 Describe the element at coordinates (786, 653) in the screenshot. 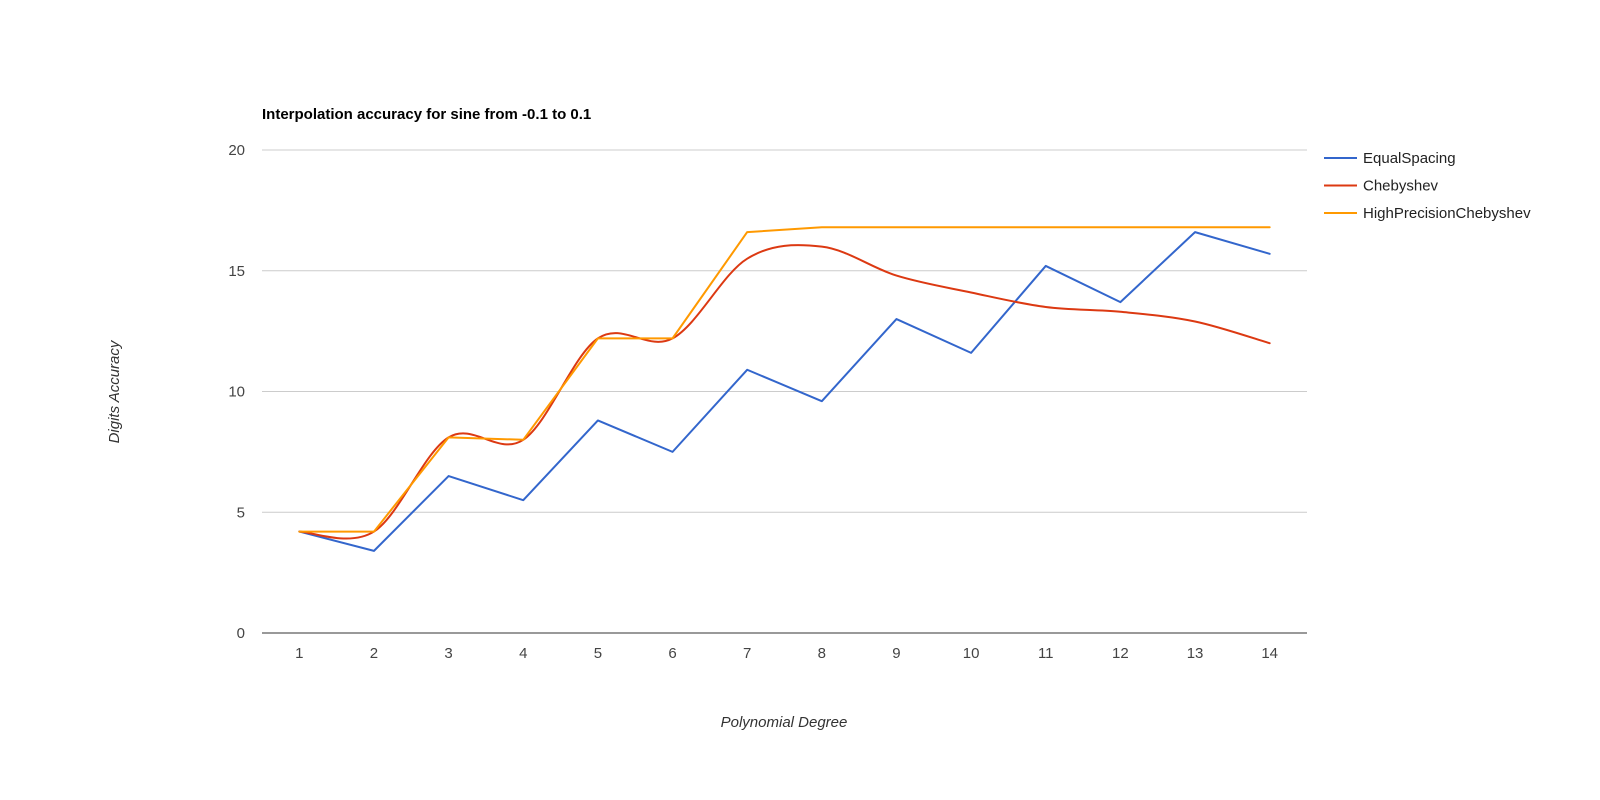

I see `x-axis-ticks: 1 2 3 4 5 6 7 8 9 10 11 12 13 14` at that location.